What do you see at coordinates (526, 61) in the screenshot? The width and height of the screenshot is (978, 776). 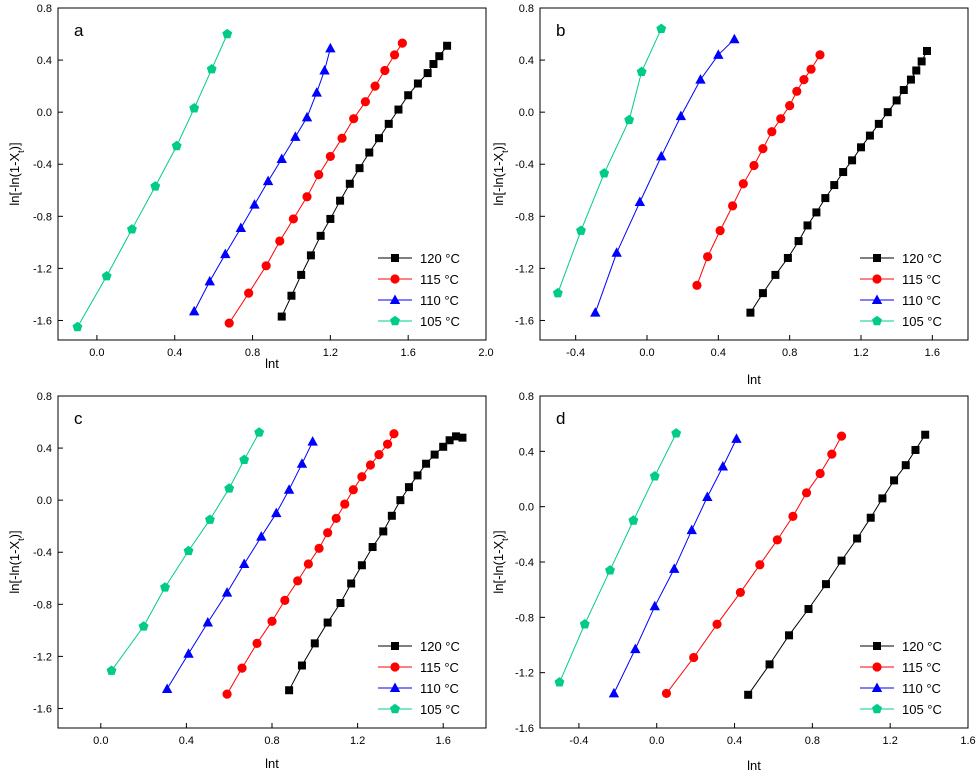 I see `panel-b-ytick-label: 0.4` at bounding box center [526, 61].